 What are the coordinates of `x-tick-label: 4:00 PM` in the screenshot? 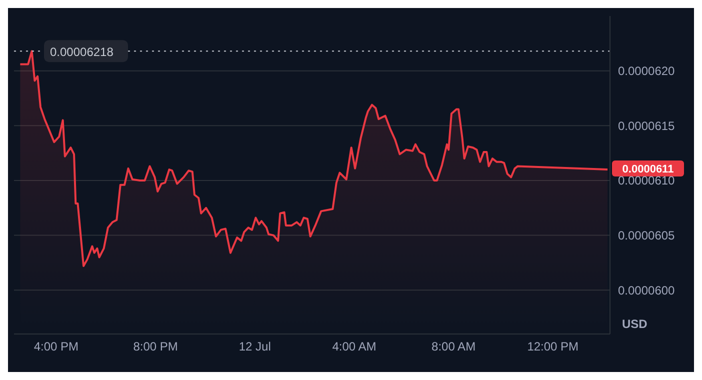 It's located at (56, 347).